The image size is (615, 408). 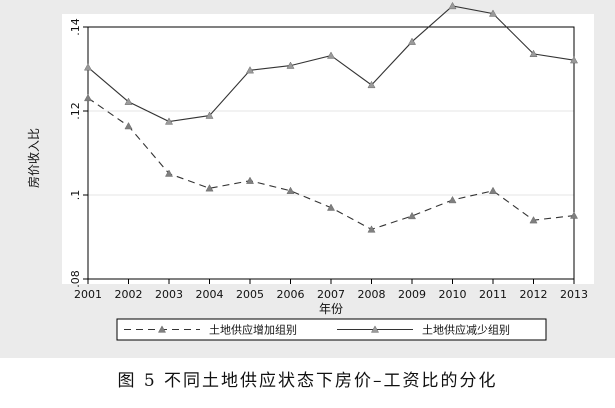 I want to click on x-tick-label: 2004, so click(x=210, y=294).